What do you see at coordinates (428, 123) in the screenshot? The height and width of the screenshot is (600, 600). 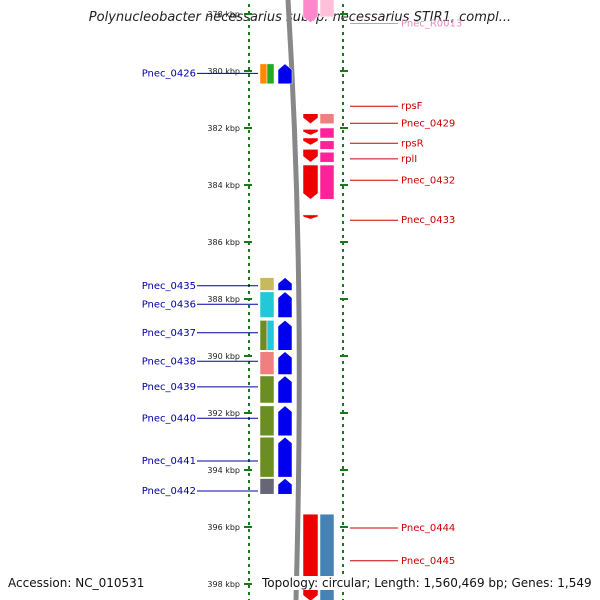 I see `gene-label: Pnec_0429` at bounding box center [428, 123].